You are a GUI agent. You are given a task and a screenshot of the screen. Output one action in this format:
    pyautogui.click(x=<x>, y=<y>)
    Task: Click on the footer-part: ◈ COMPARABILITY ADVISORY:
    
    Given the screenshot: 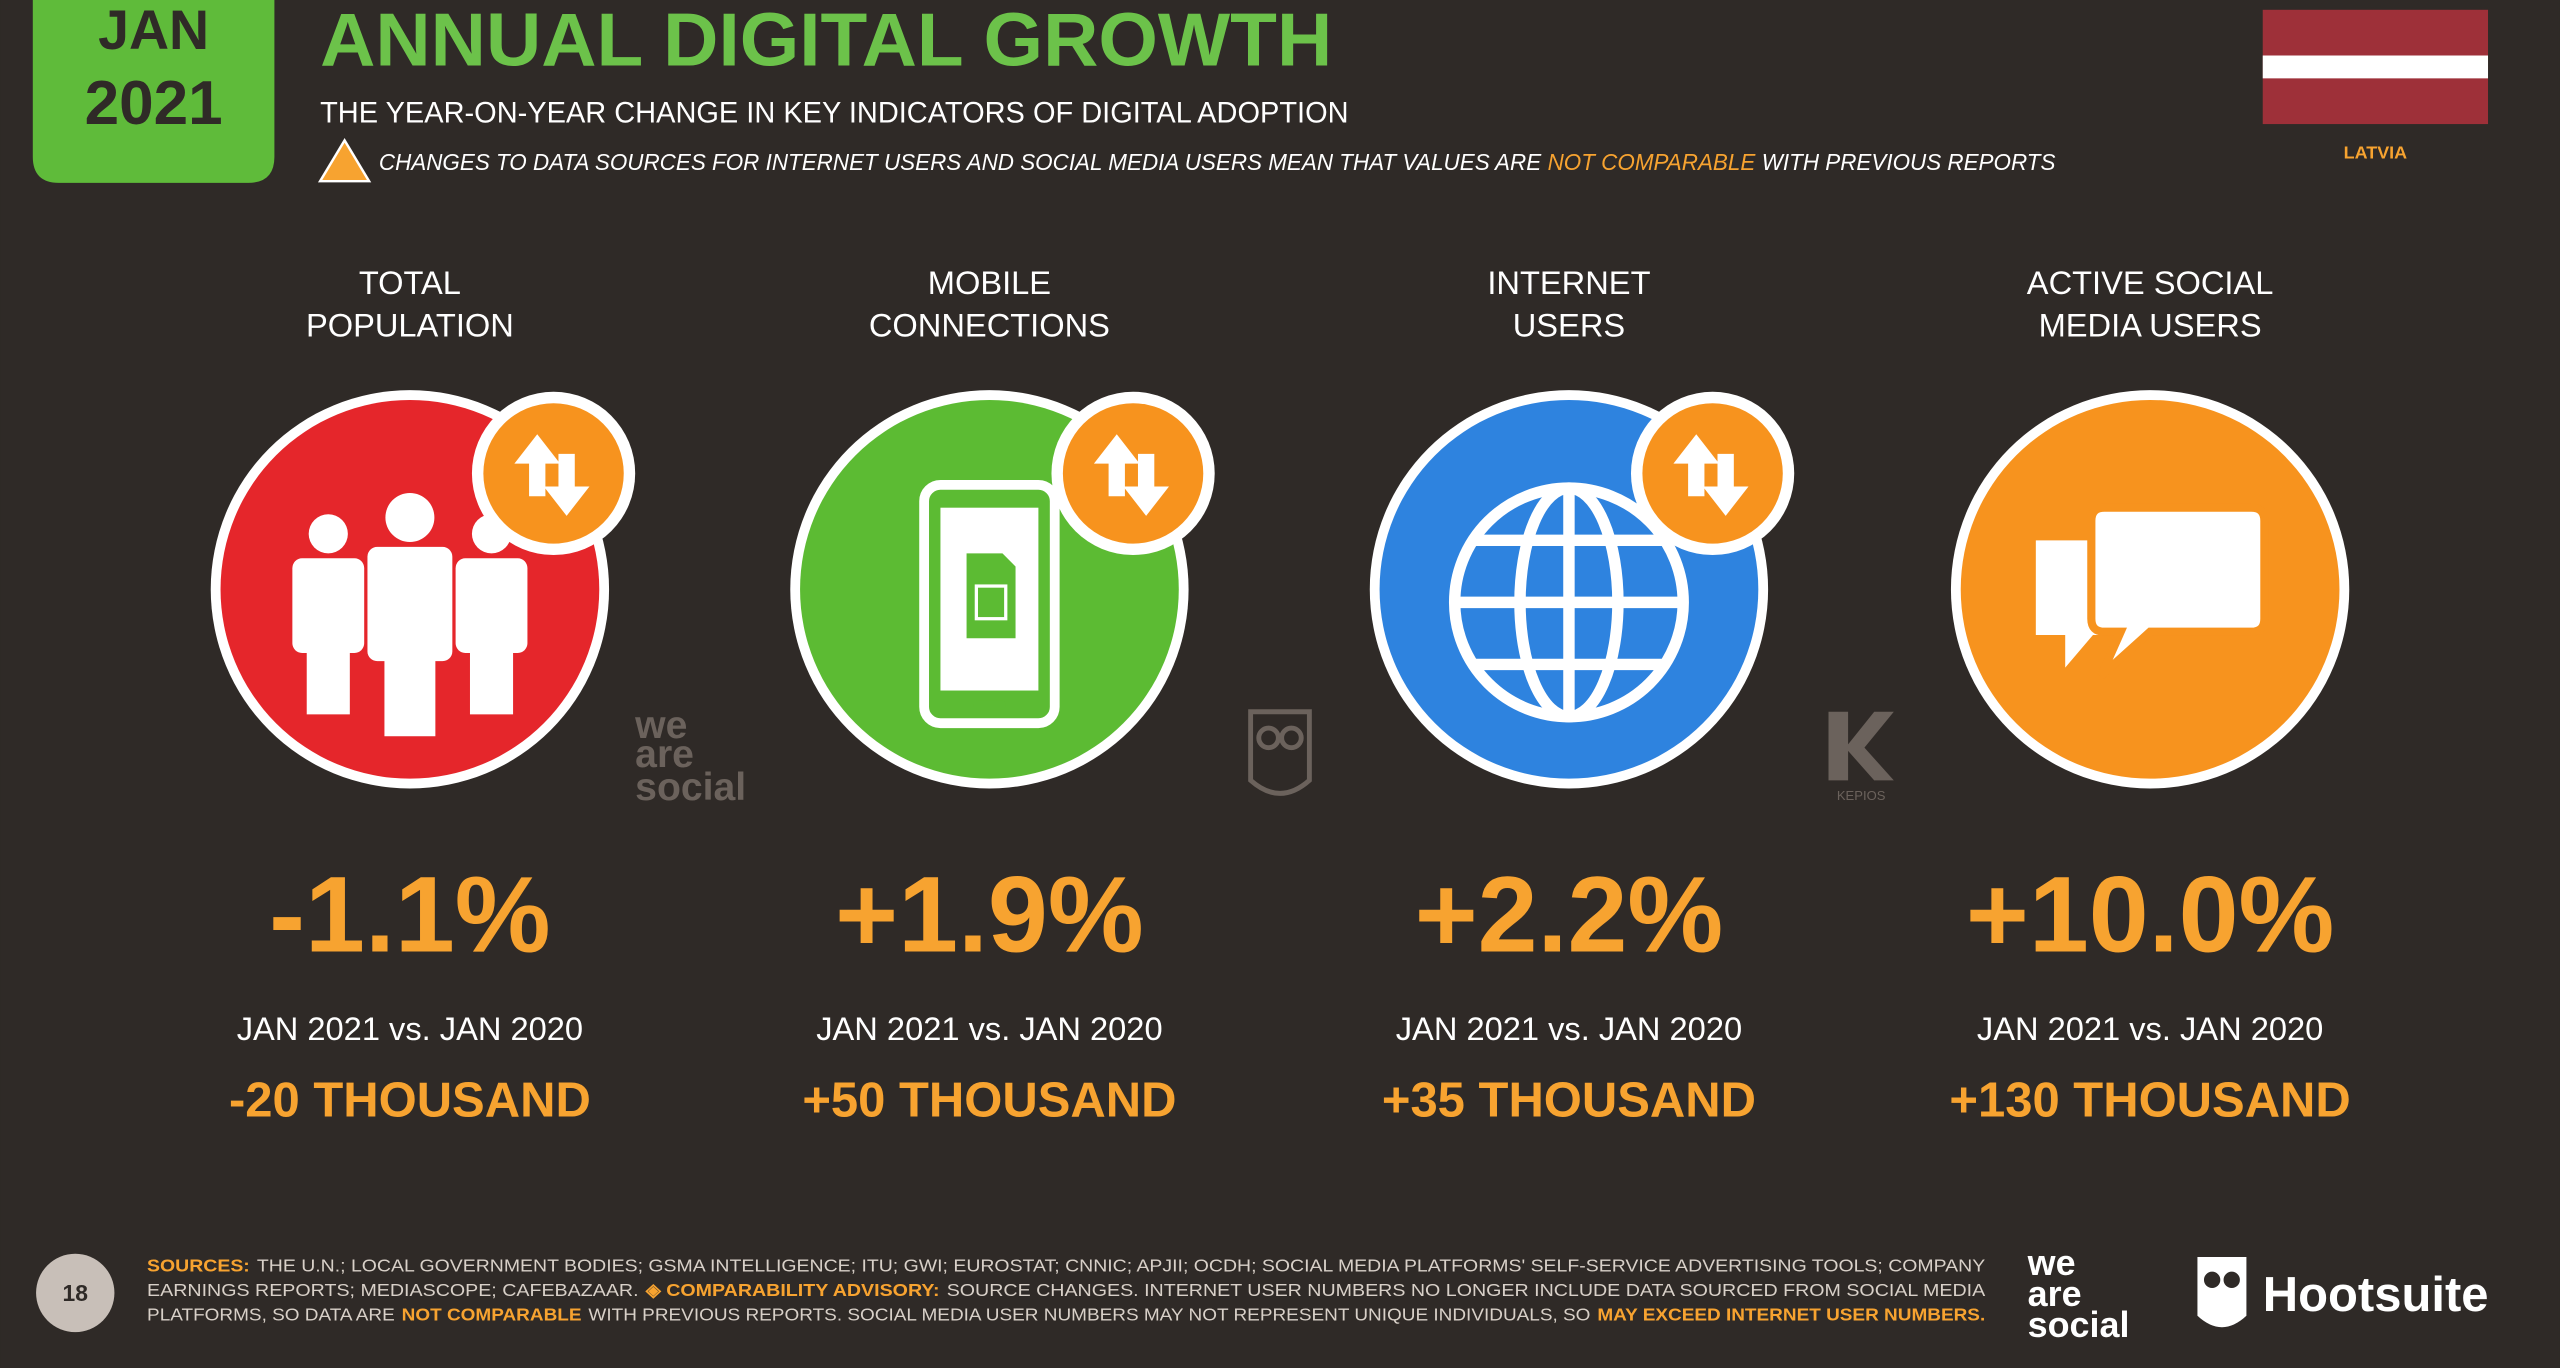 What is the action you would take?
    pyautogui.click(x=792, y=1290)
    